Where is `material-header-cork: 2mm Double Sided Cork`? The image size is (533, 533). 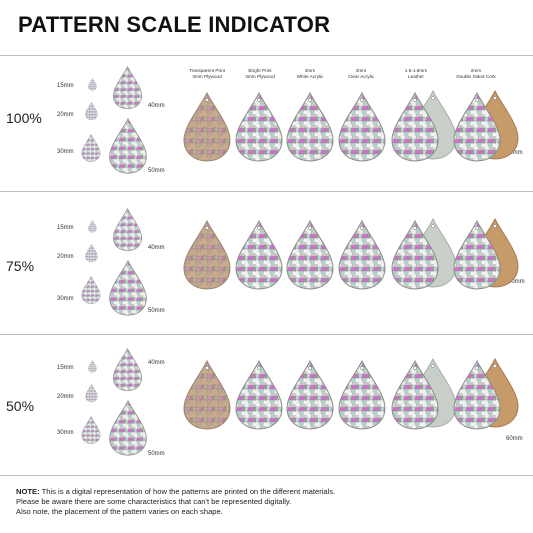
material-header-cork: 2mm Double Sided Cork is located at coordinates (476, 73).